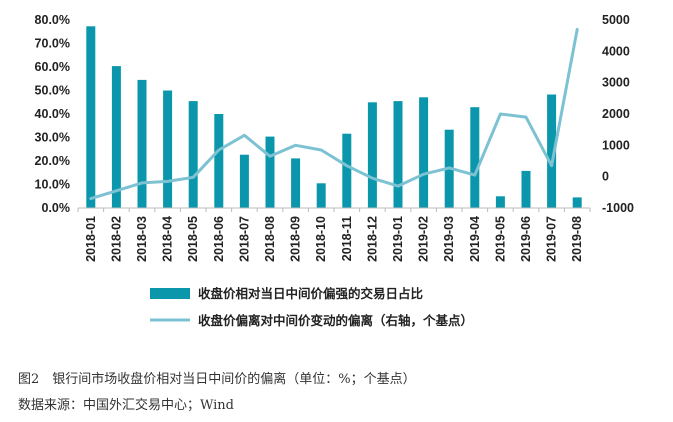 The height and width of the screenshot is (422, 673). What do you see at coordinates (616, 20) in the screenshot?
I see `right-tick-label: 5000` at bounding box center [616, 20].